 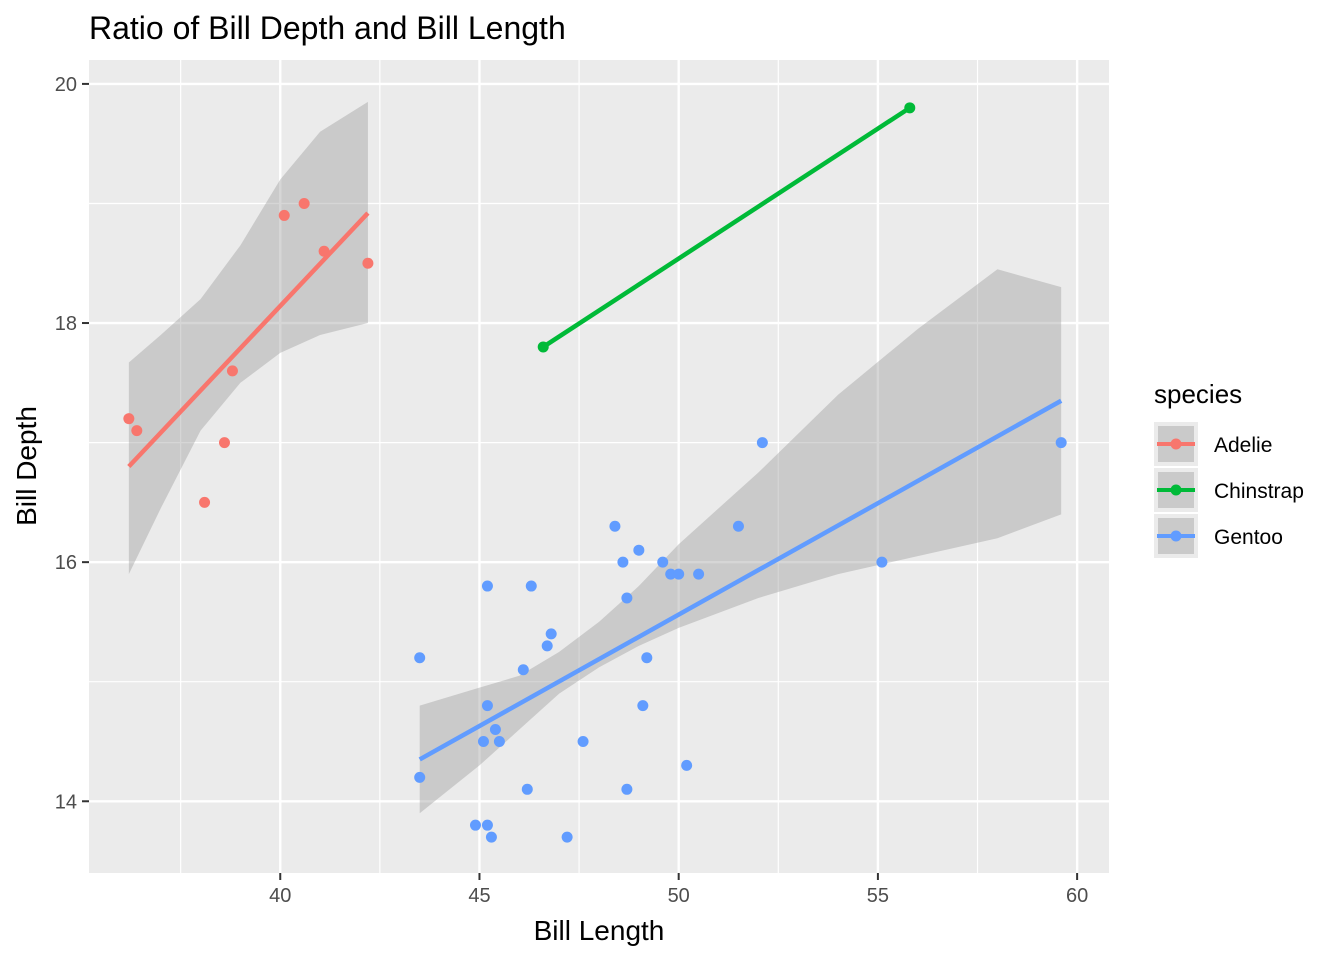 What do you see at coordinates (599, 930) in the screenshot?
I see `x-axis-title: Bill Length` at bounding box center [599, 930].